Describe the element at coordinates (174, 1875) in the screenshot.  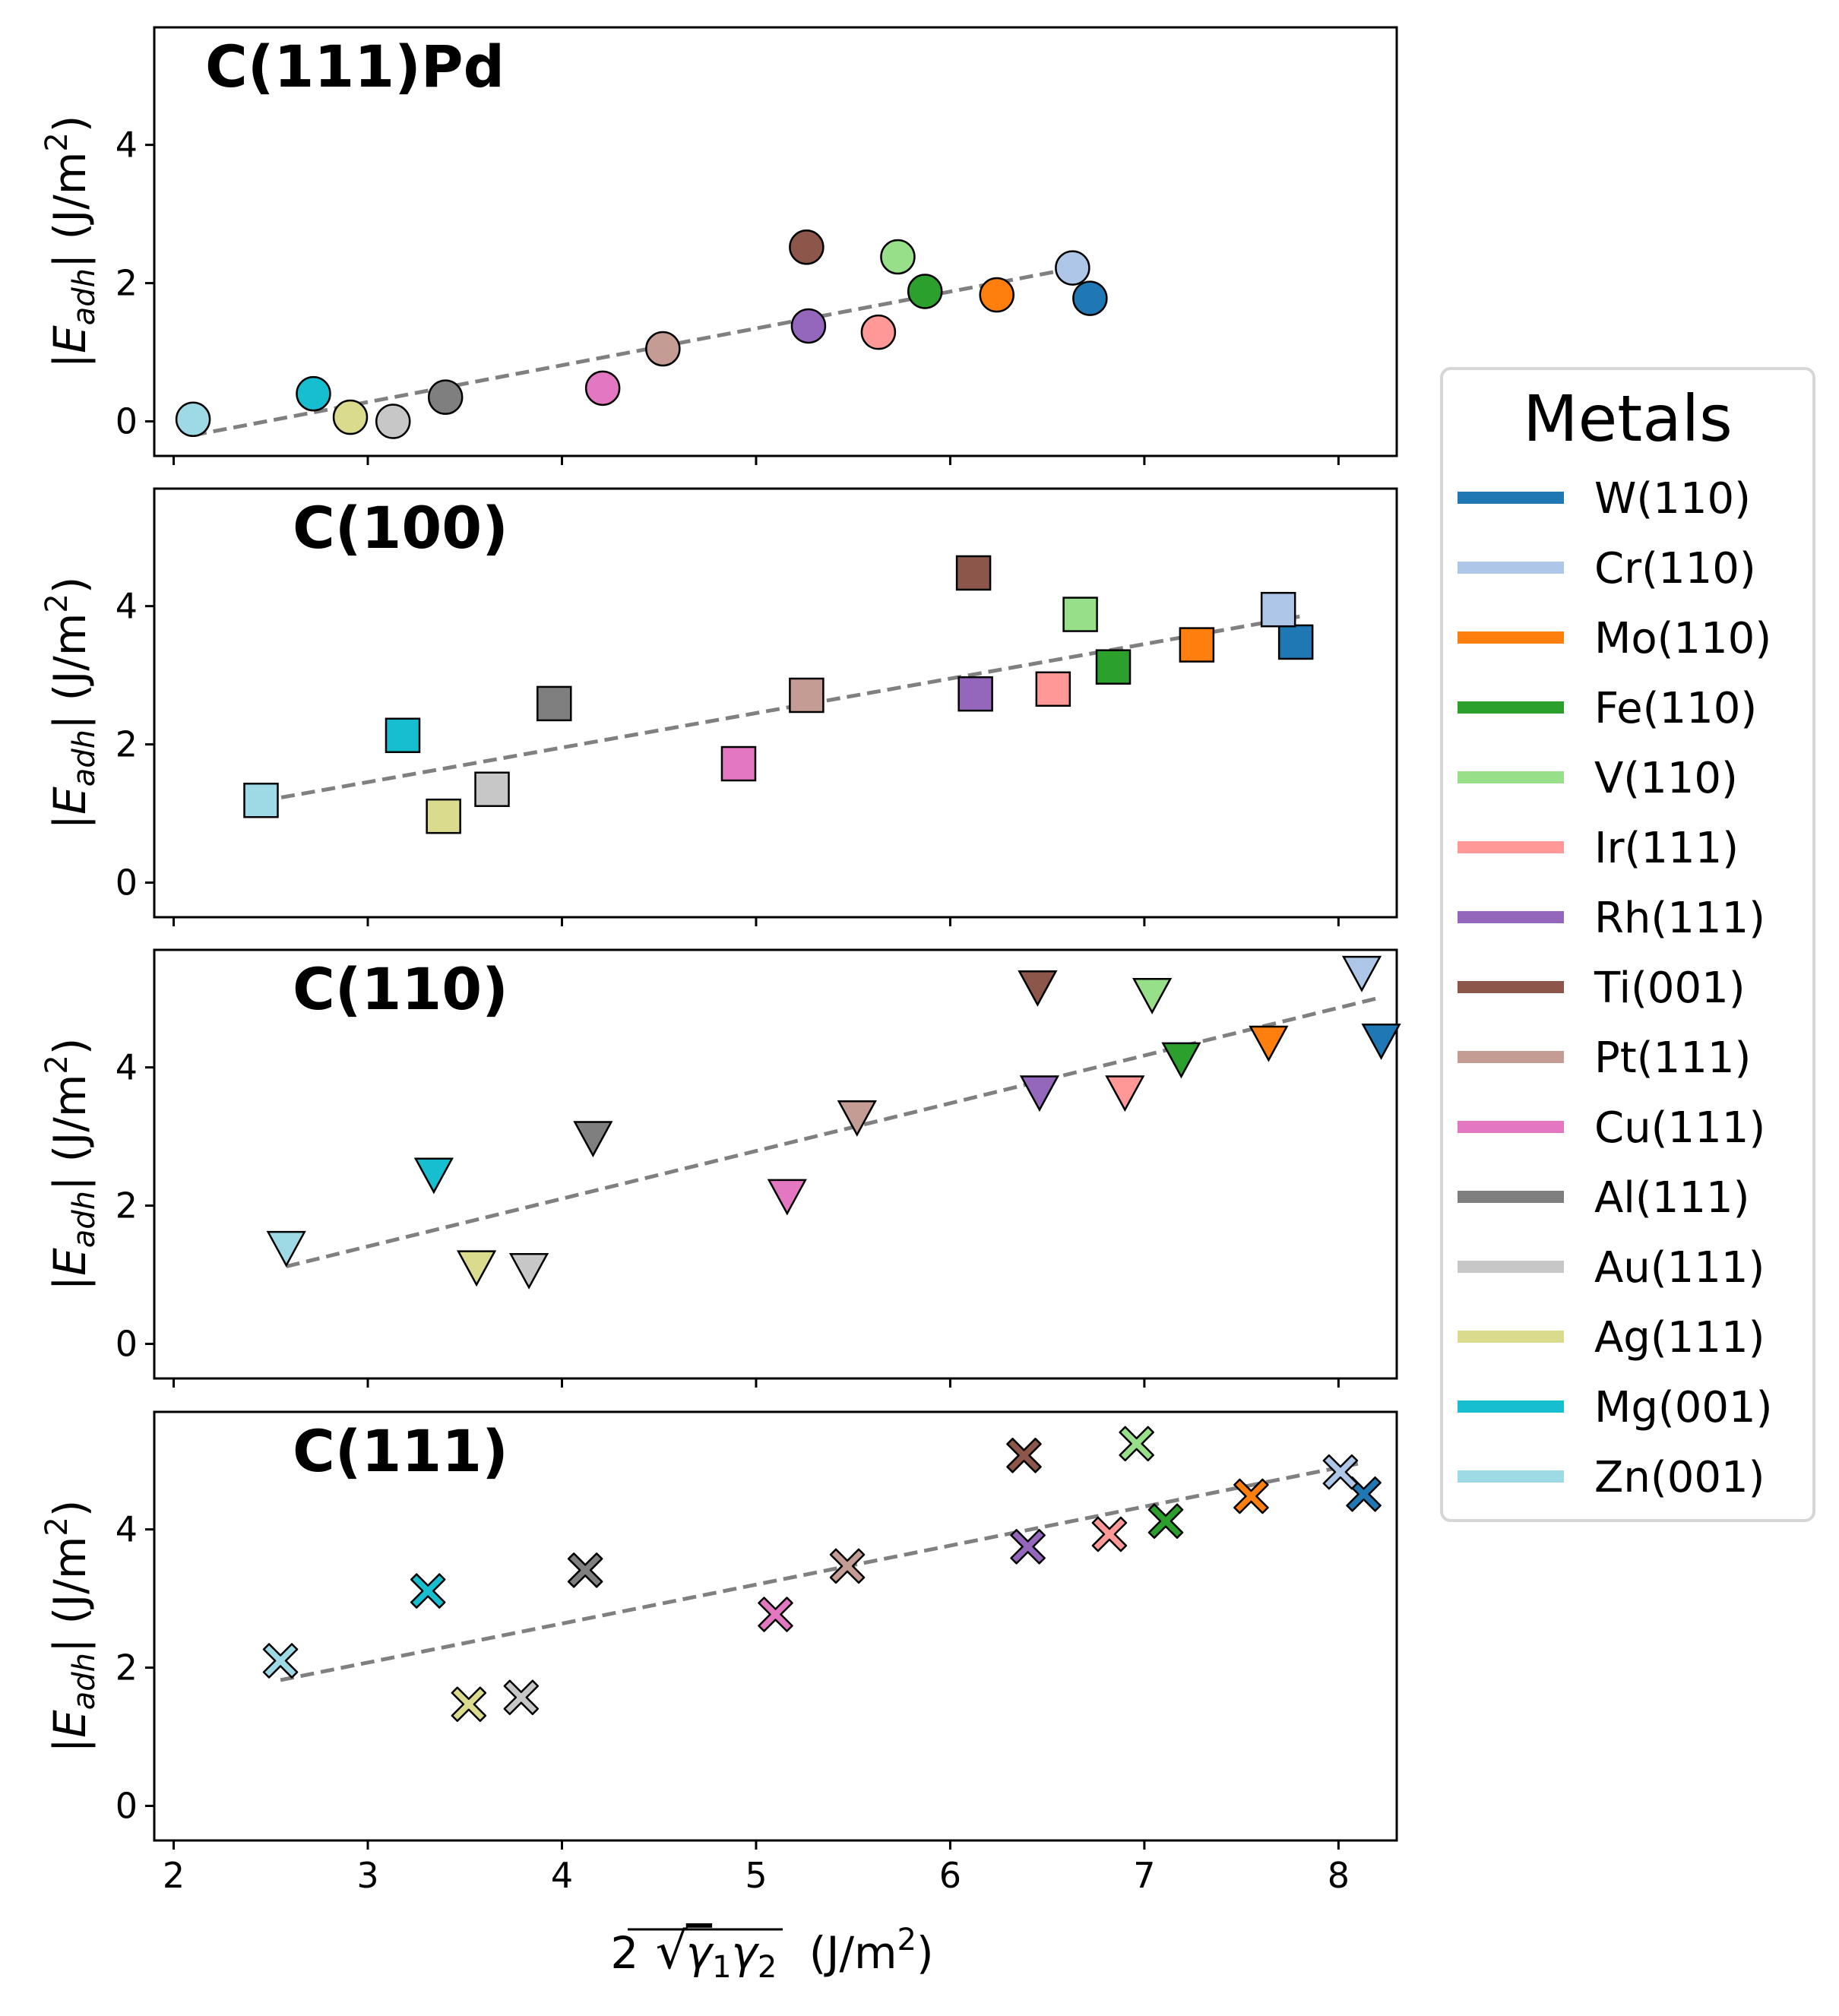
I see `x-tick-label: 2` at that location.